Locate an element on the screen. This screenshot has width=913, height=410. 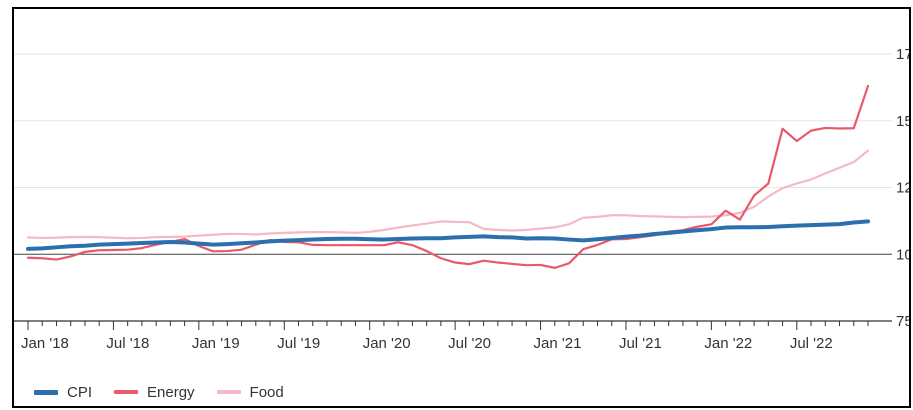
legend: CPI Energy Food is located at coordinates (170, 392).